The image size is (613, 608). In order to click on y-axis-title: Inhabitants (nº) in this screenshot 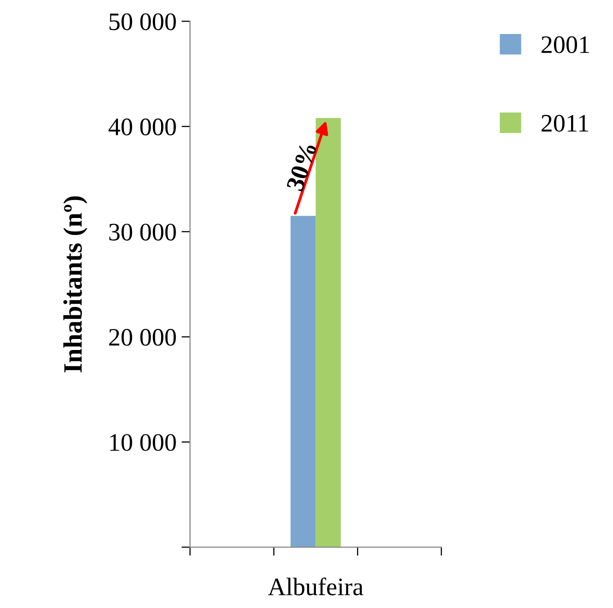, I will do `click(75, 284)`.